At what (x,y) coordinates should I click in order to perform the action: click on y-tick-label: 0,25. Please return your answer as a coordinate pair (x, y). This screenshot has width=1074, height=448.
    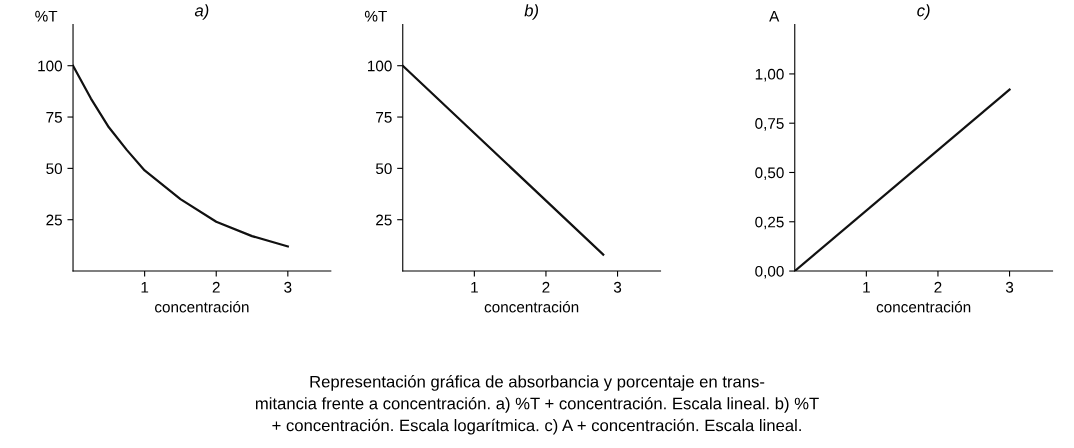
    Looking at the image, I should click on (769, 223).